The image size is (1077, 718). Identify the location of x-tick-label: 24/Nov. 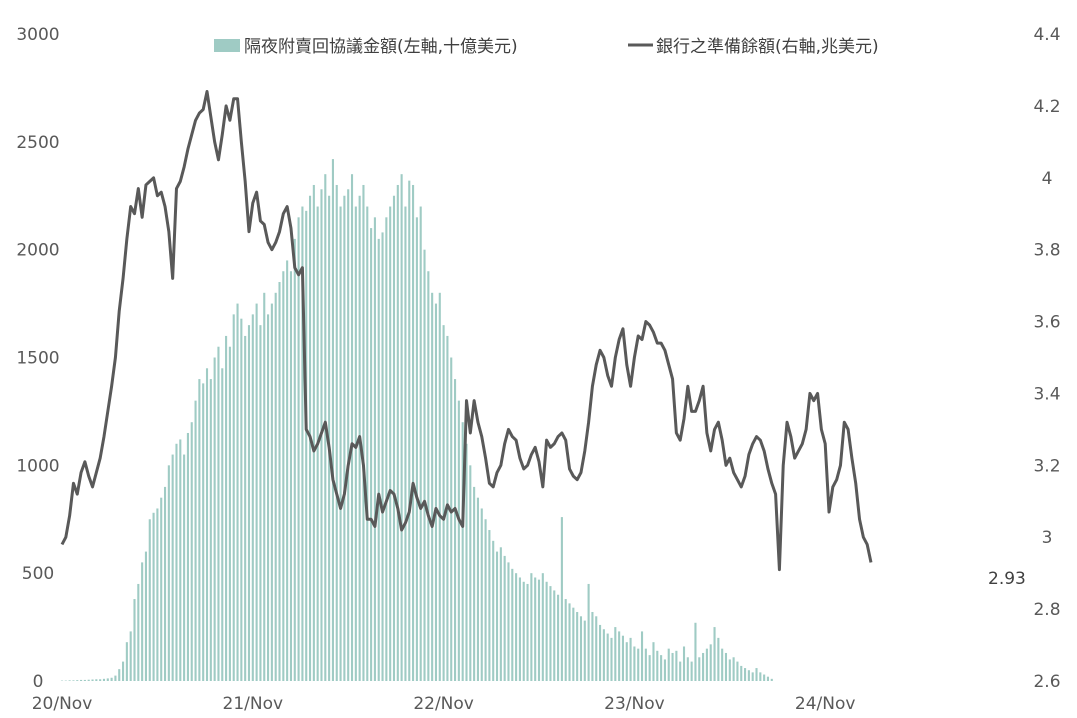
(825, 704).